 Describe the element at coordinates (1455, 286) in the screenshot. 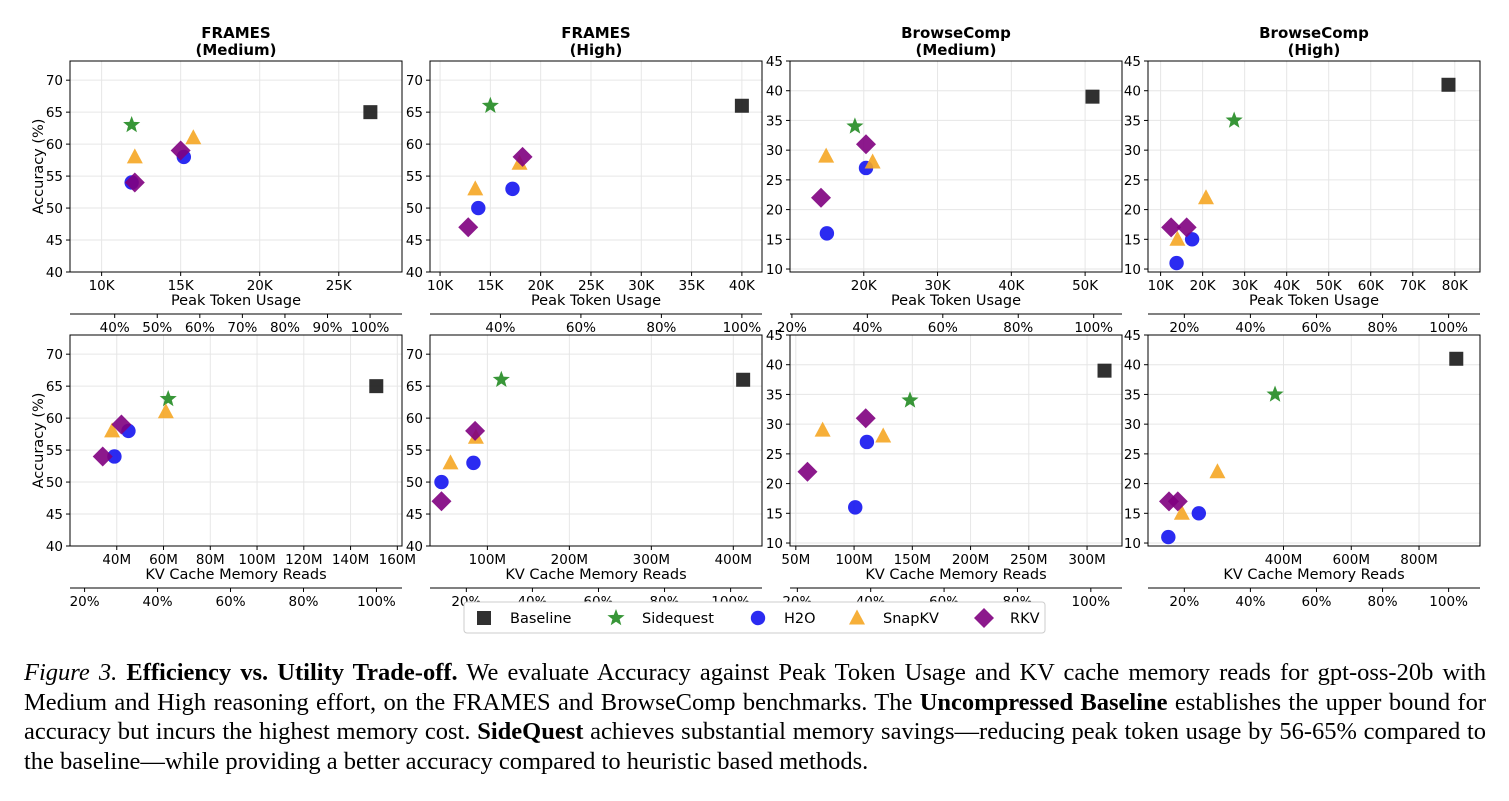

I see `x-tick-label: 80K` at that location.